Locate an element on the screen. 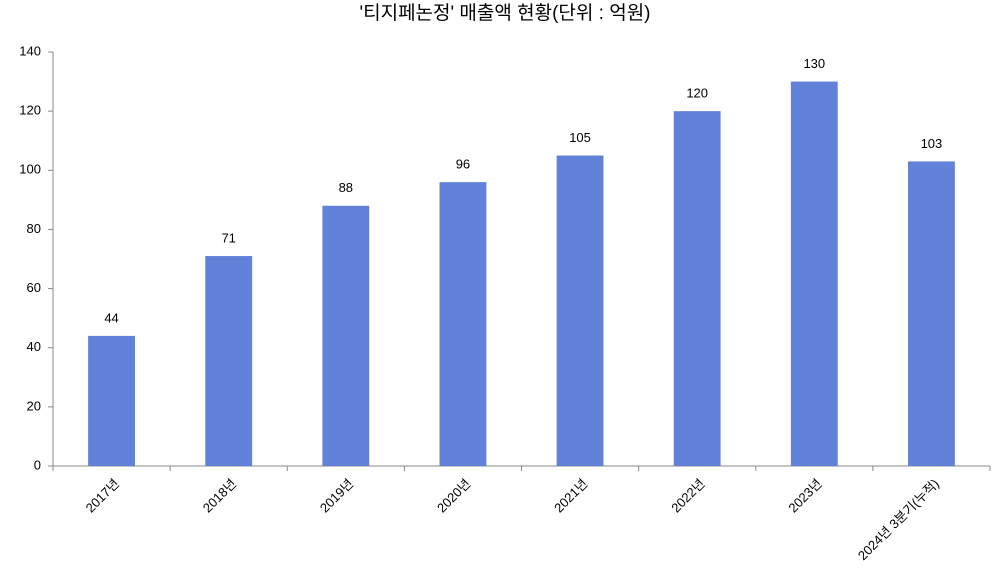  data-label: 105 is located at coordinates (580, 137).